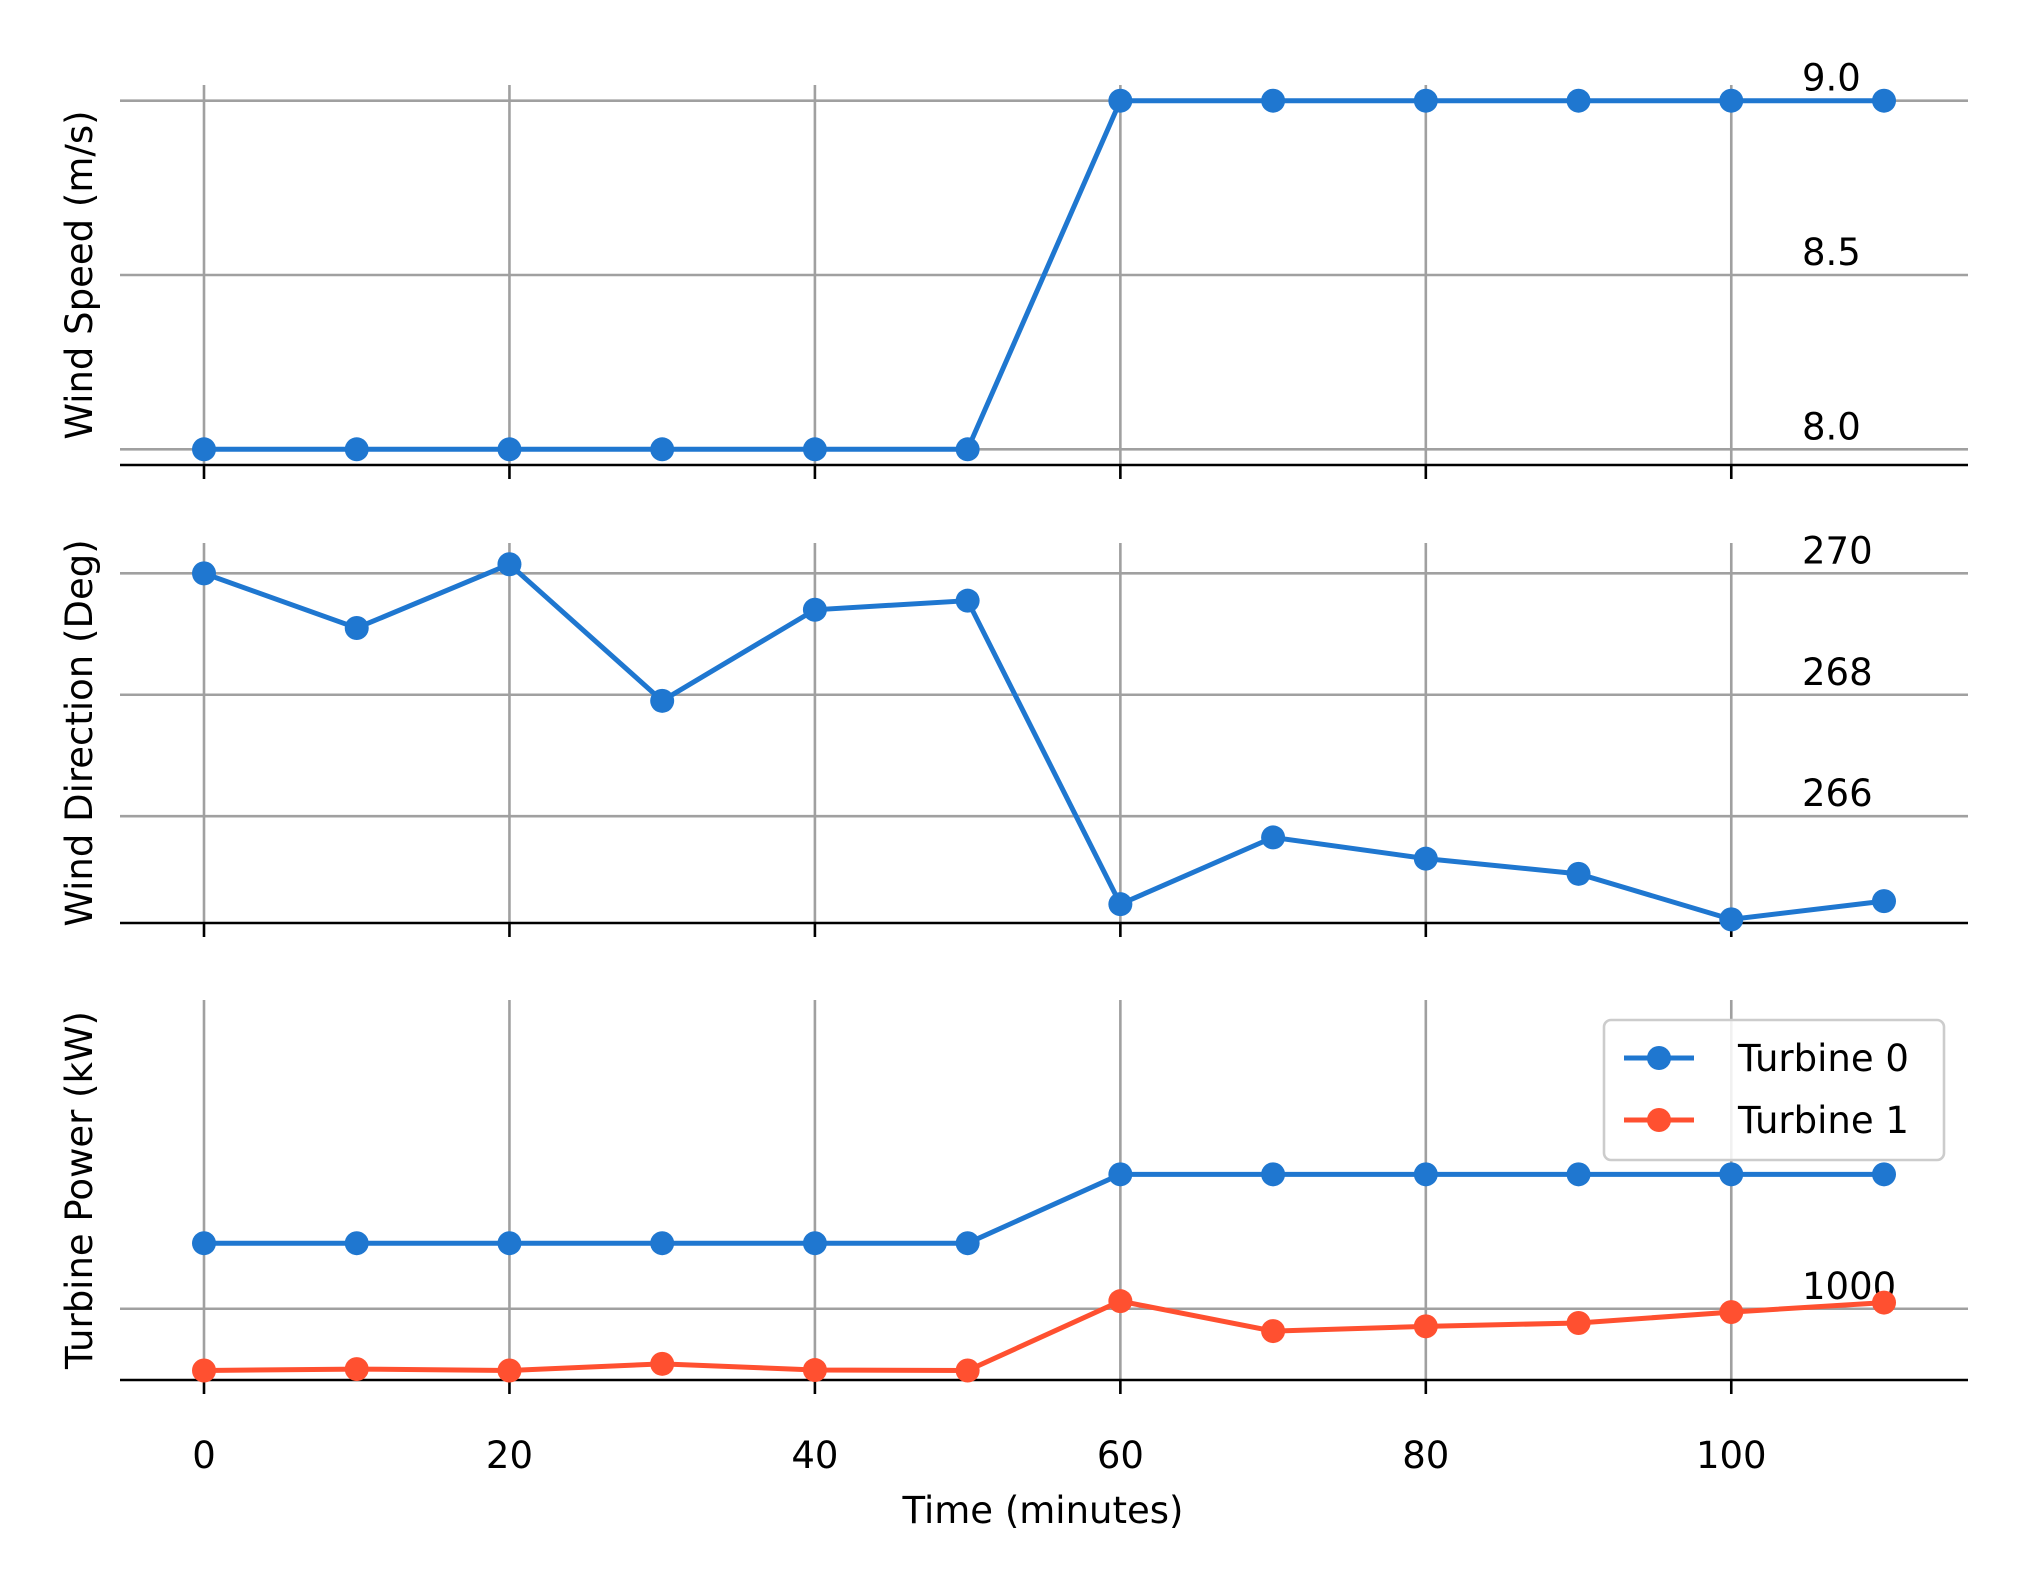 This screenshot has height=1590, width=2019. I want to click on x-axis-label: Time (minutes), so click(1043, 1510).